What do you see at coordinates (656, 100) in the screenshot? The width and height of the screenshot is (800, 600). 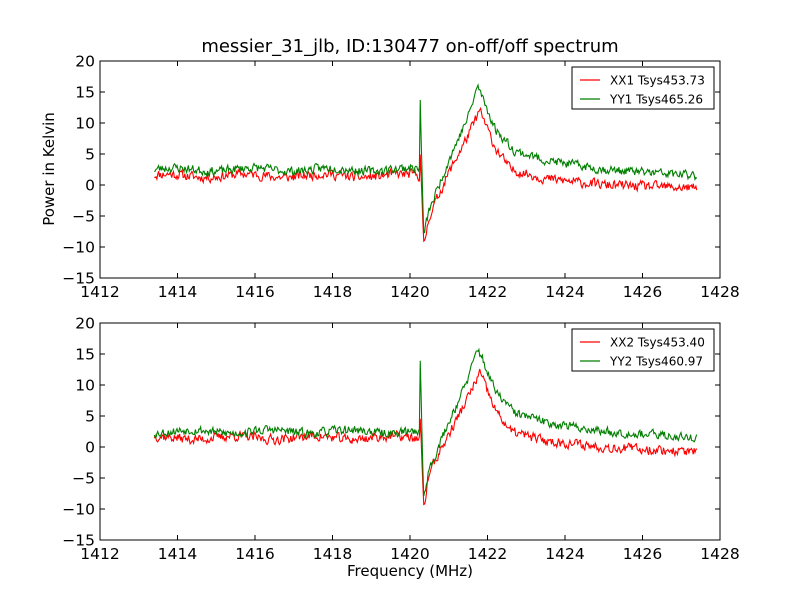 I see `legend-entry: YY1 Tsys465.26` at bounding box center [656, 100].